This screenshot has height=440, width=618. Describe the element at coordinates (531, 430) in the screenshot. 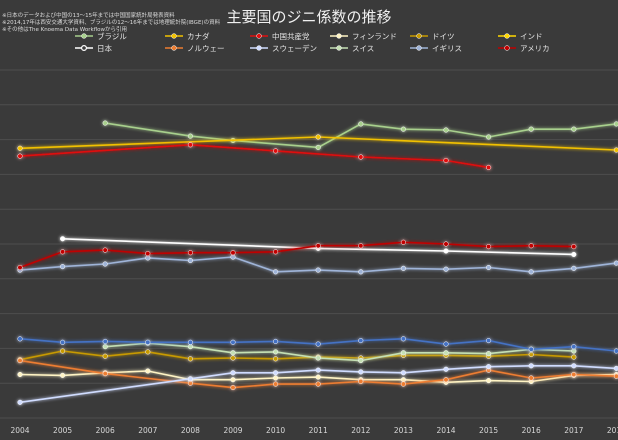

I see `x-tick-label: 2016` at that location.